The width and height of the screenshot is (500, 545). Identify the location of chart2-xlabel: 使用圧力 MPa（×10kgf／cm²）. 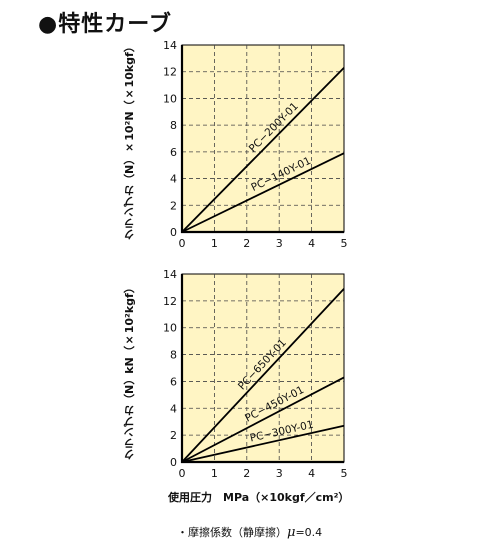
(259, 497).